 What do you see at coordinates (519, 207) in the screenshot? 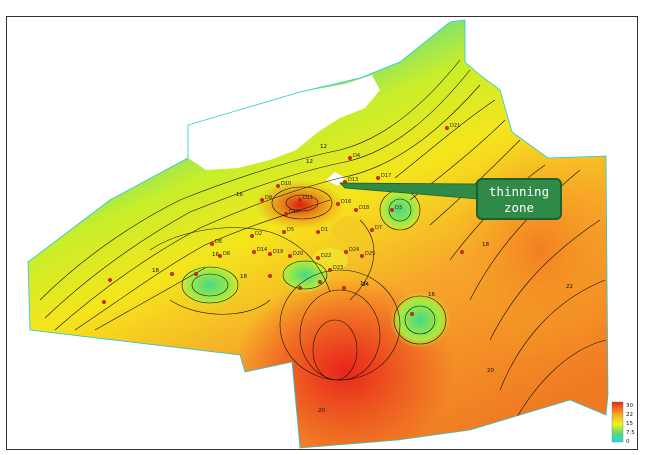
I see `callout-line-2: zone` at bounding box center [519, 207].